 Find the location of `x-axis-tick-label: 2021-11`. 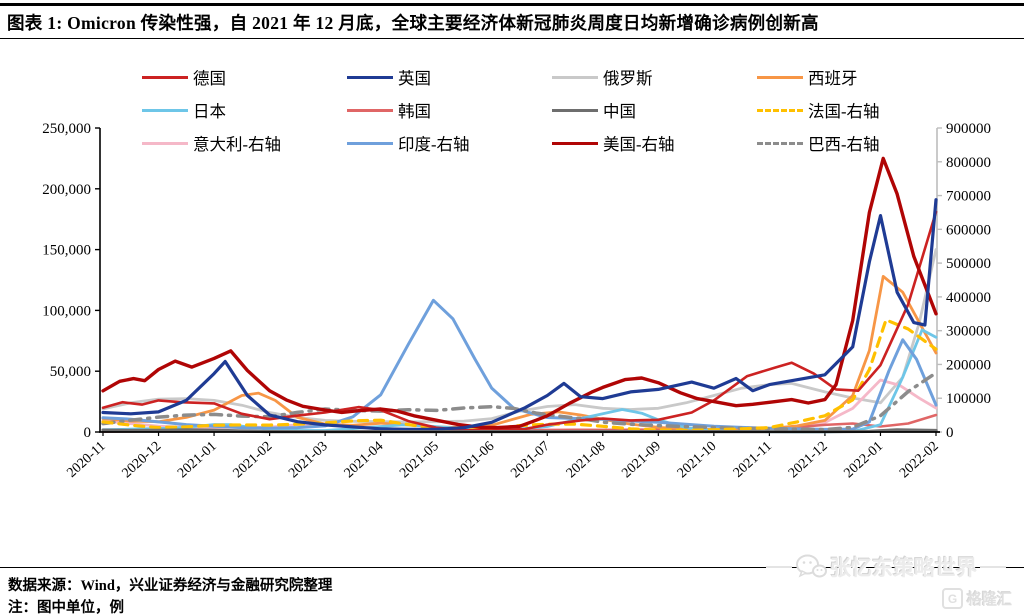

x-axis-tick-label: 2021-11 is located at coordinates (753, 460).